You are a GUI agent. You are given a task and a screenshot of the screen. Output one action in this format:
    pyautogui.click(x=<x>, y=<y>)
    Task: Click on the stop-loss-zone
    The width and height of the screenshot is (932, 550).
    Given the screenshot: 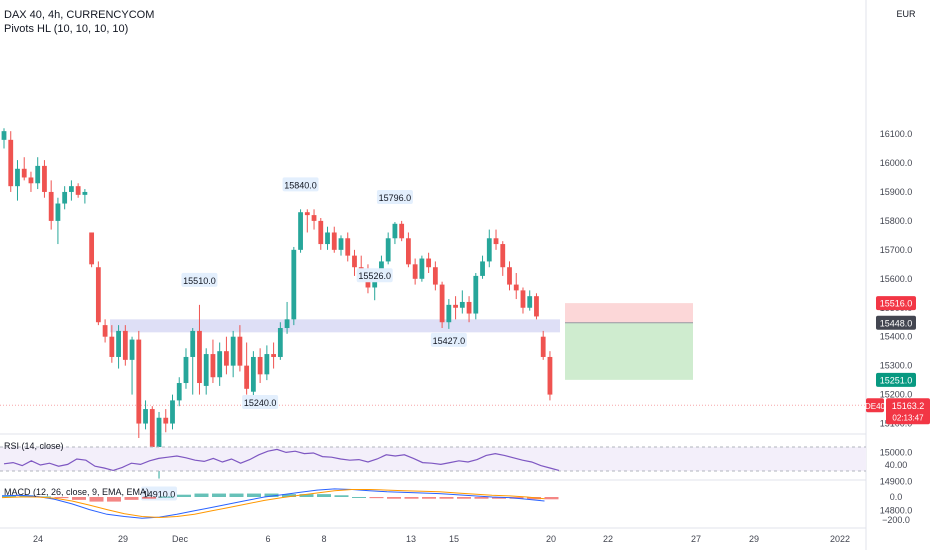 What is the action you would take?
    pyautogui.click(x=629, y=313)
    